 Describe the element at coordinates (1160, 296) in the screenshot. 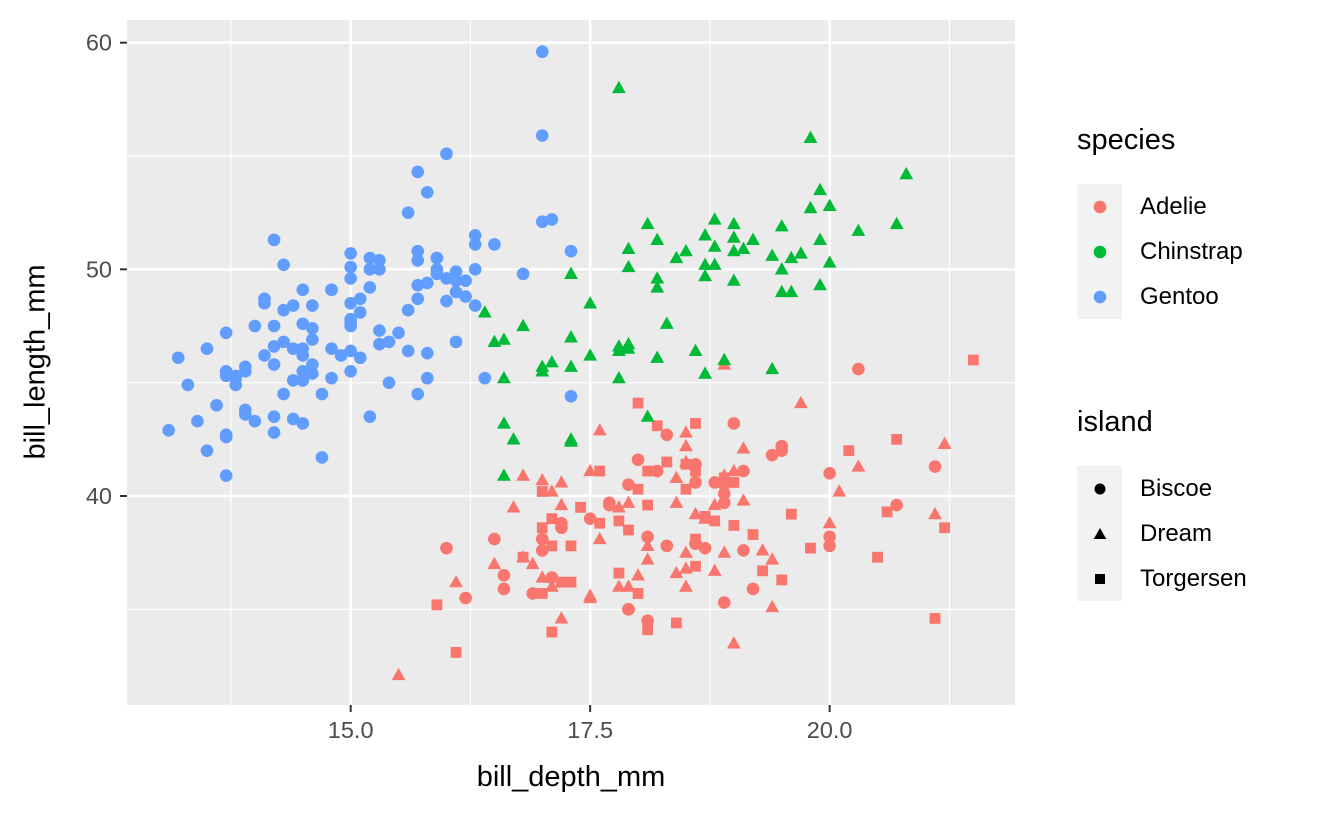

I see `legend-item-gentoo: Gentoo` at that location.